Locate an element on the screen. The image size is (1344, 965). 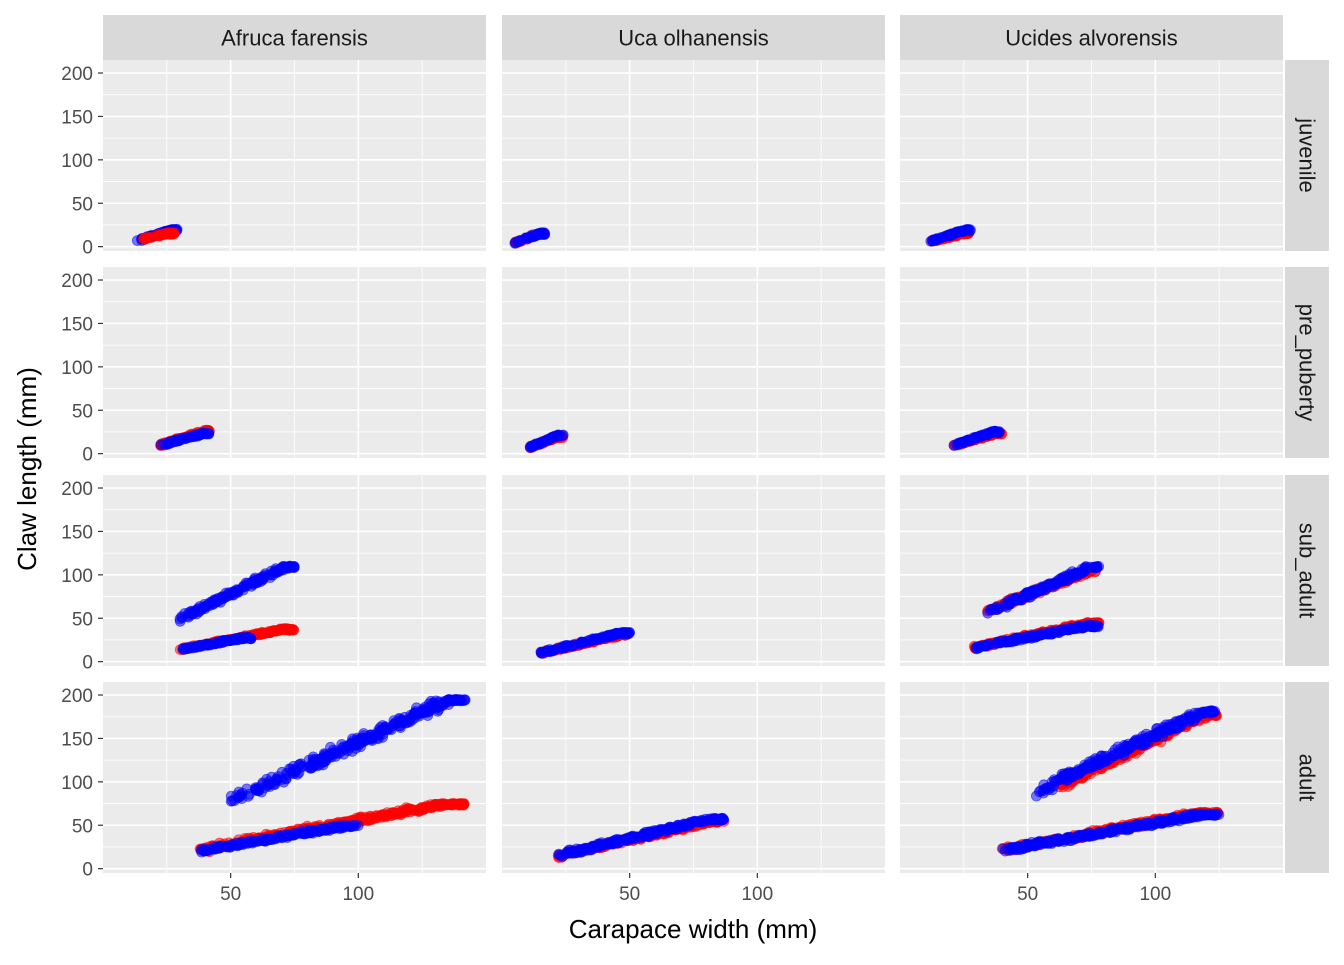
facet-label-col: Ucides alvorensis is located at coordinates (1091, 38).